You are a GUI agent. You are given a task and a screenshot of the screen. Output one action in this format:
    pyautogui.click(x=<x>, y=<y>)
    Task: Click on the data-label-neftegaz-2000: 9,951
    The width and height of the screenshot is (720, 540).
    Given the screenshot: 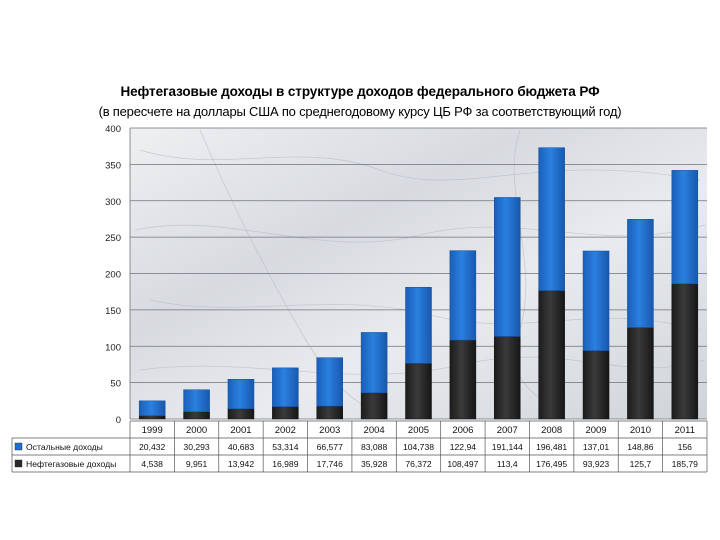 What is the action you would take?
    pyautogui.click(x=197, y=464)
    